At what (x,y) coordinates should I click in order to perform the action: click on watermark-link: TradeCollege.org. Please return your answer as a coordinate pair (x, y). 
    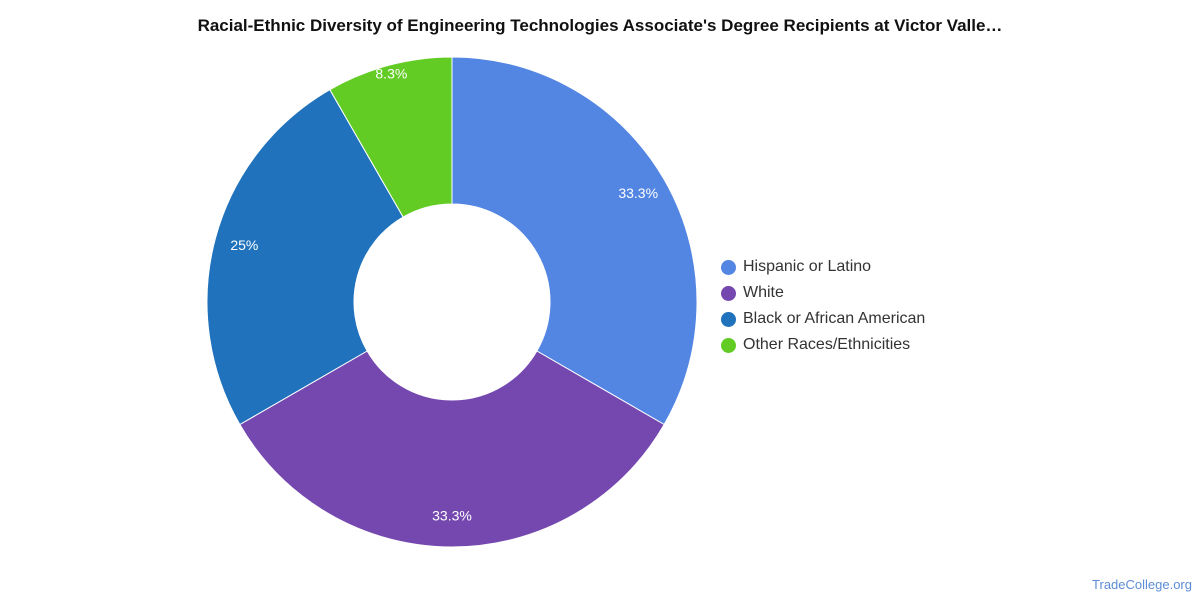
    Looking at the image, I should click on (1142, 584).